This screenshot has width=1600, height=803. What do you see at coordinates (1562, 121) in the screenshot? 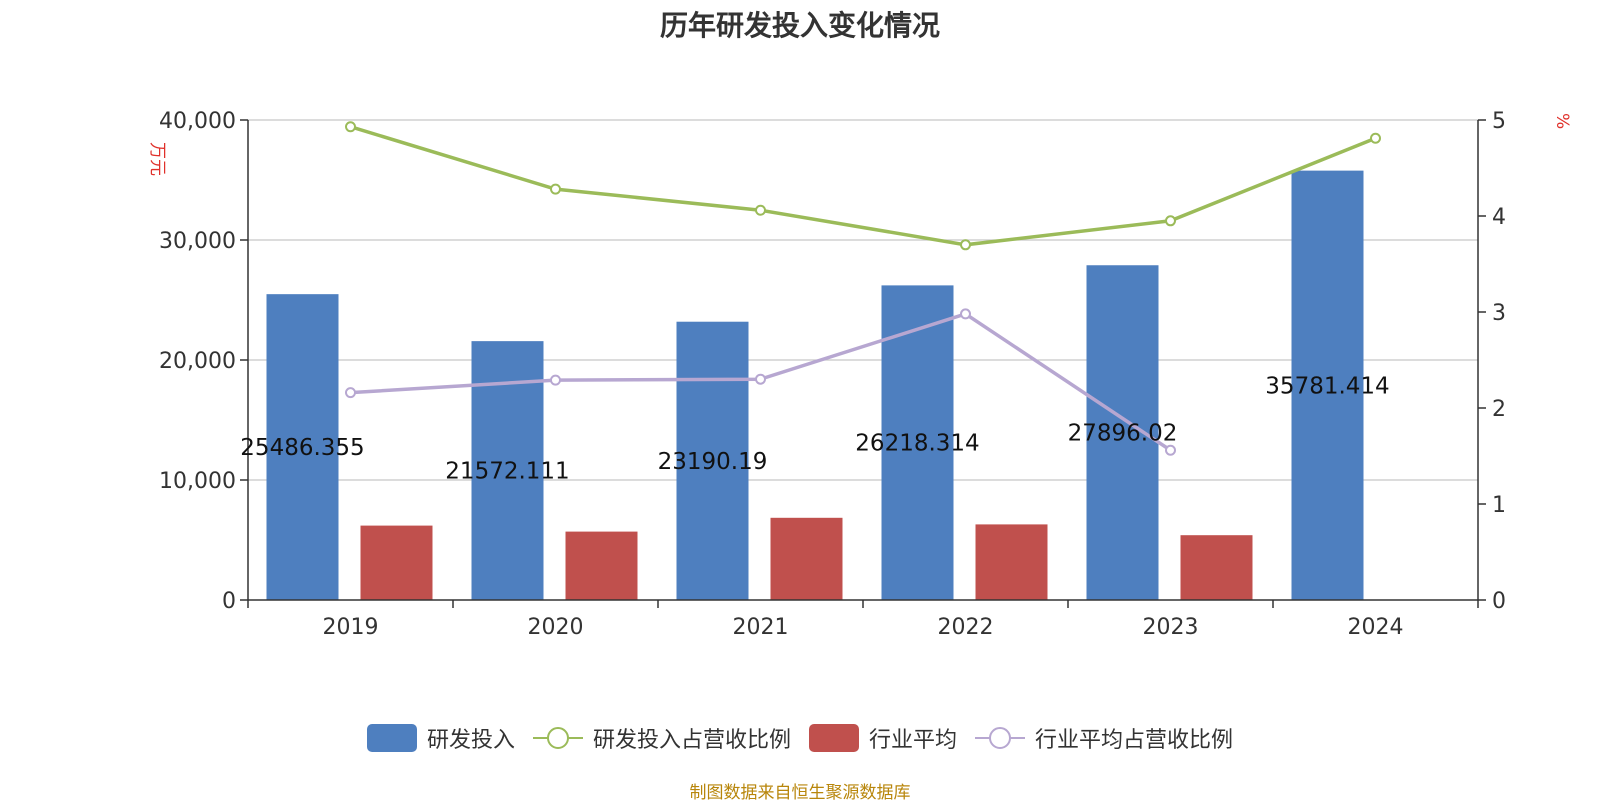
I see `right-axis-unit: %` at bounding box center [1562, 121].